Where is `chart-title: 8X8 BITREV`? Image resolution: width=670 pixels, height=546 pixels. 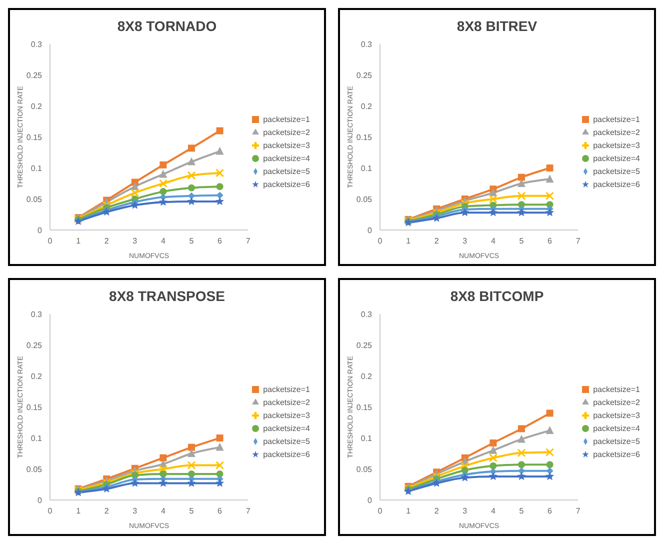
chart-title: 8X8 BITREV is located at coordinates (497, 26).